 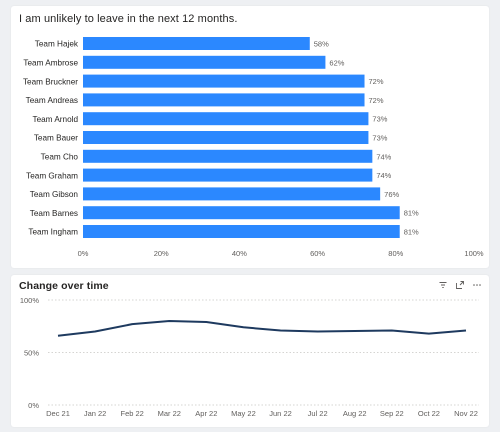 I want to click on bar-category-label: Team Cho, so click(x=60, y=157).